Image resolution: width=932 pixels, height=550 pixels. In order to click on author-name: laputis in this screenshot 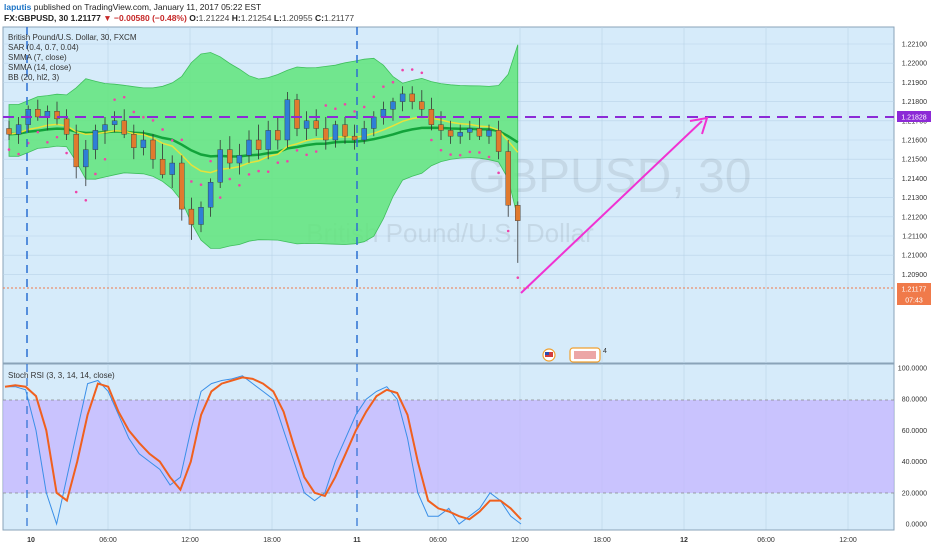, I will do `click(18, 7)`.